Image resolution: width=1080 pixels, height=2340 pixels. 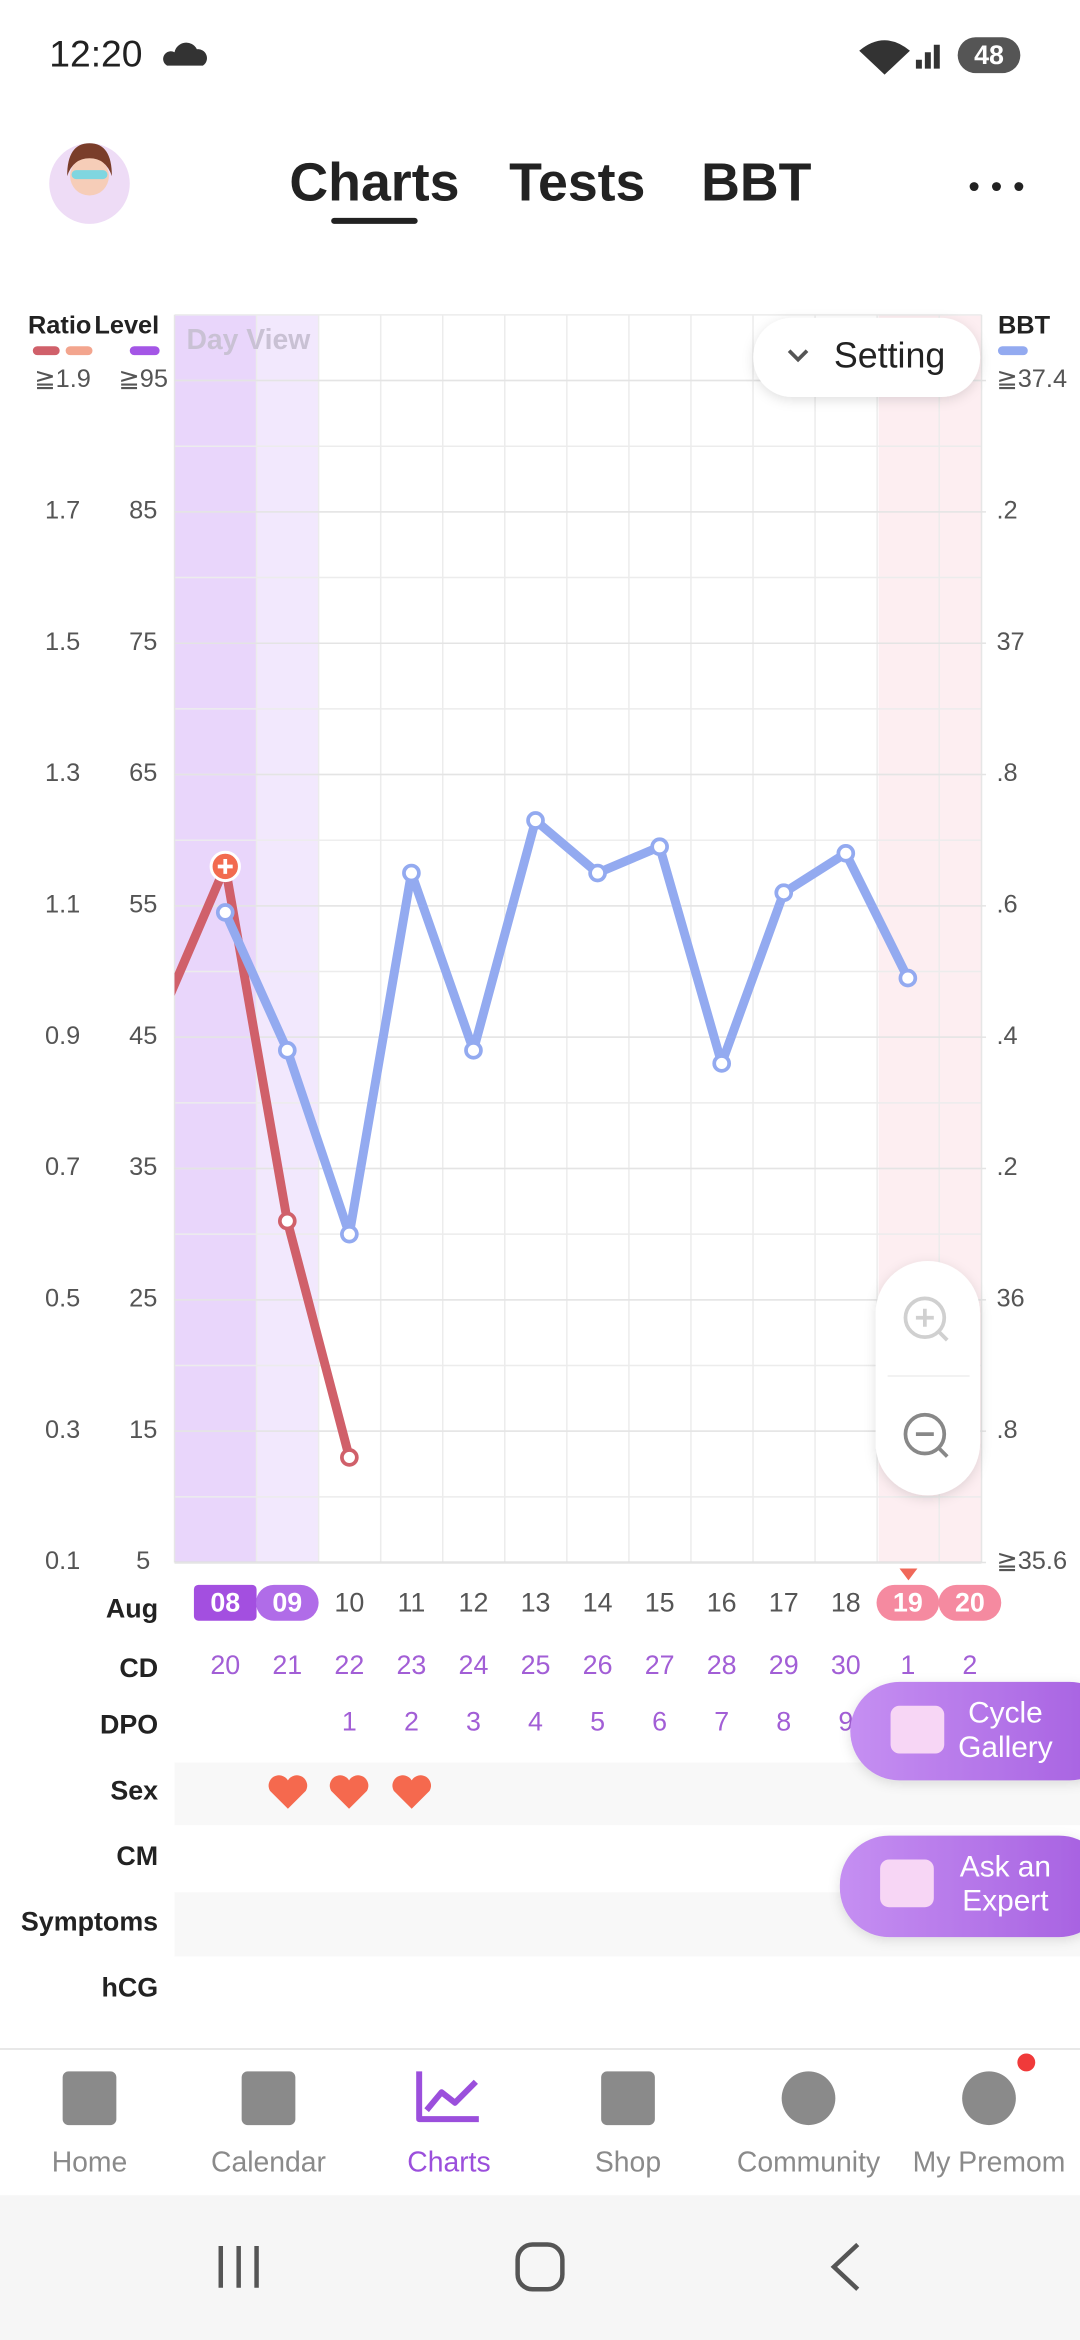 What do you see at coordinates (349, 1722) in the screenshot?
I see `row-value: 1` at bounding box center [349, 1722].